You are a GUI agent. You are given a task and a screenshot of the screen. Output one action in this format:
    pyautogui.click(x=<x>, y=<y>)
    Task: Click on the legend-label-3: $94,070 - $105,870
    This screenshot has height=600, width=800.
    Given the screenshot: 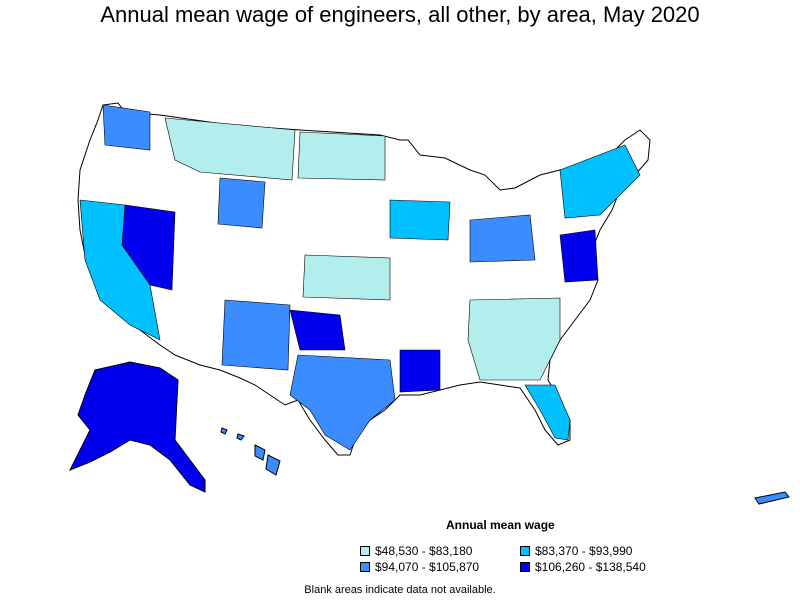 What is the action you would take?
    pyautogui.click(x=427, y=567)
    